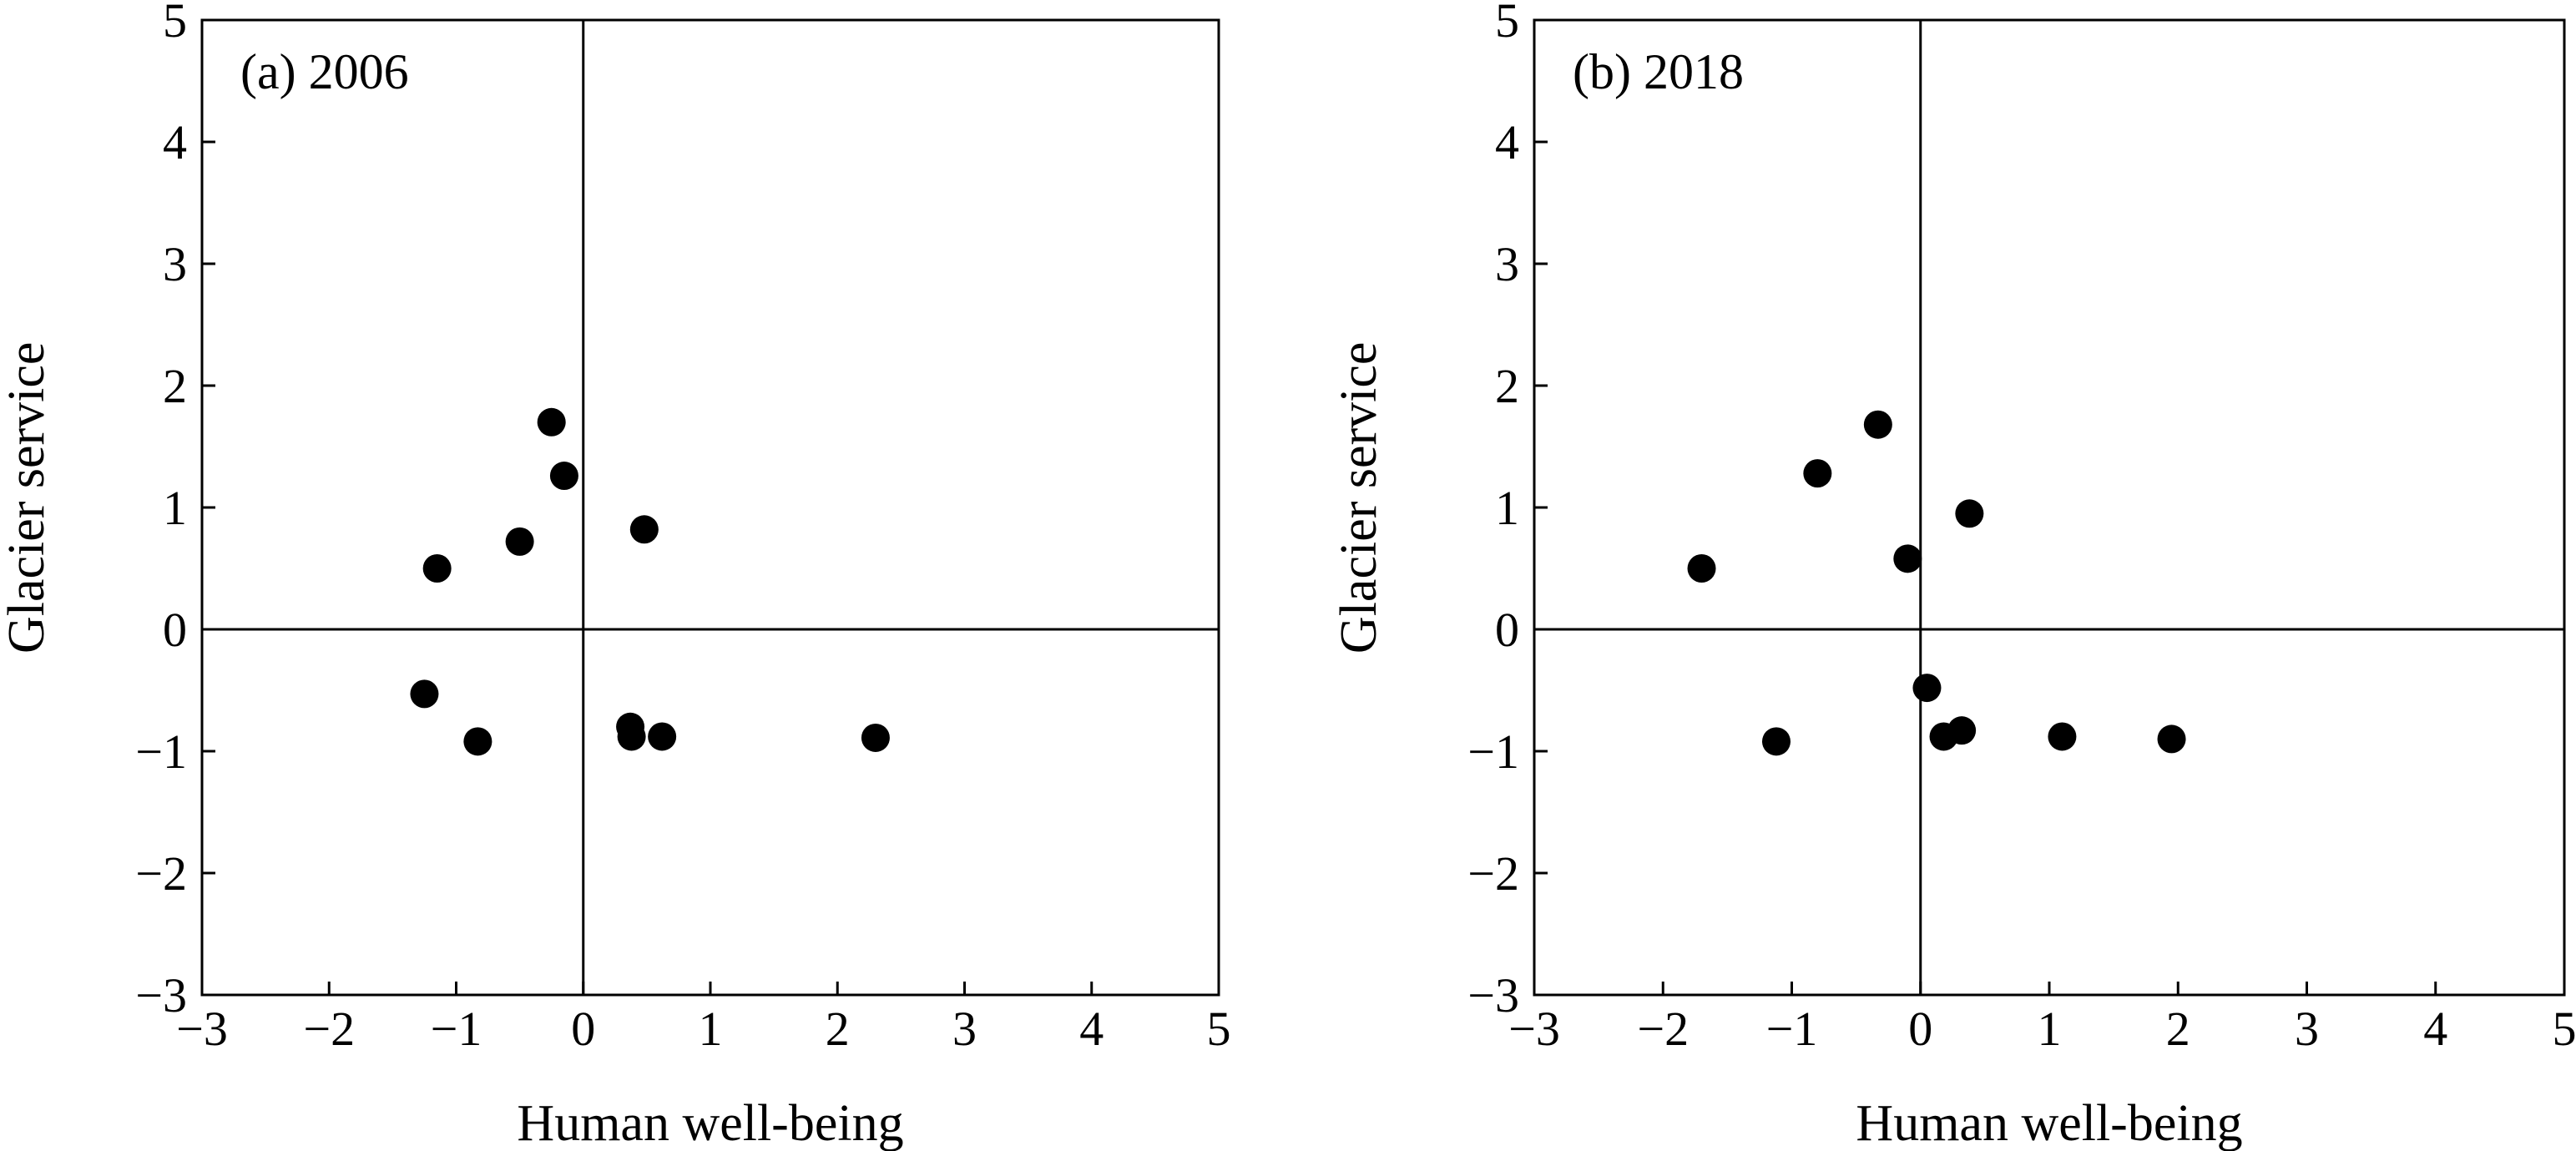  I want to click on panel-label: (a) 2006, so click(324, 71).